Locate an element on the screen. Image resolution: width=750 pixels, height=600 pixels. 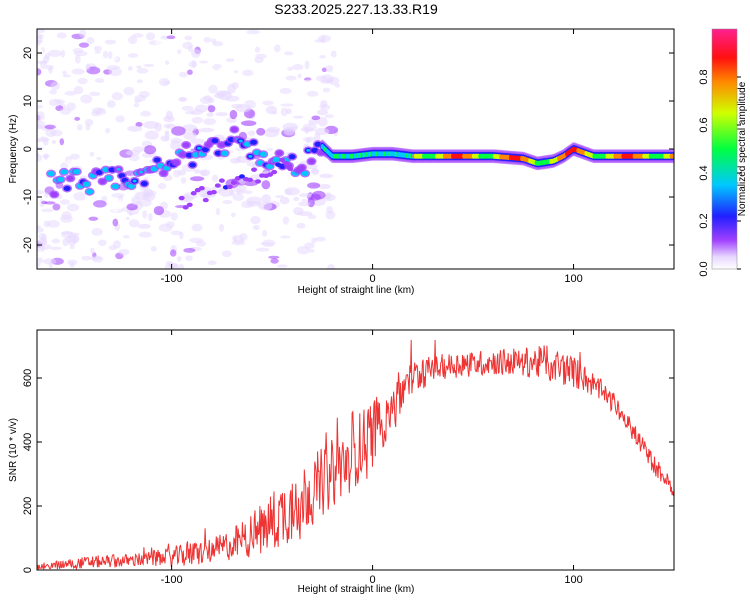
colorbar-tick-label: 0.2 is located at coordinates (704, 220).